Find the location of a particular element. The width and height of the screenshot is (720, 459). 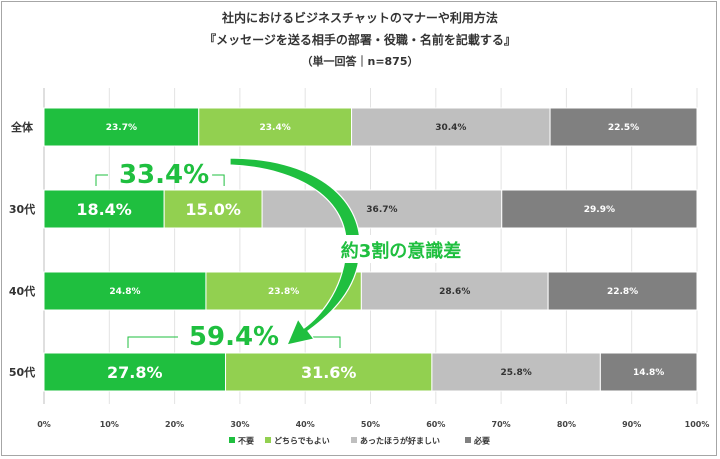

chart-title-line3: （単一回答｜n=875） is located at coordinates (360, 61).